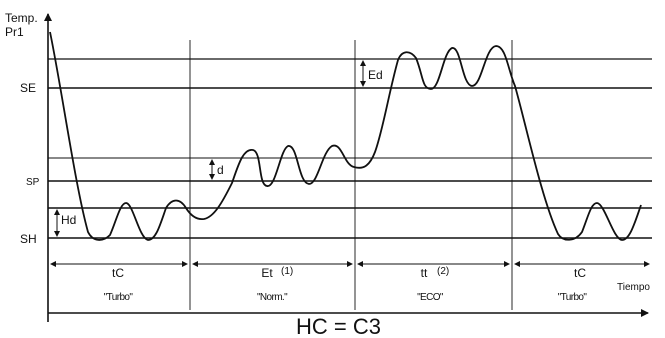  I want to click on phase-mode-eco: "ECO", so click(430, 297).